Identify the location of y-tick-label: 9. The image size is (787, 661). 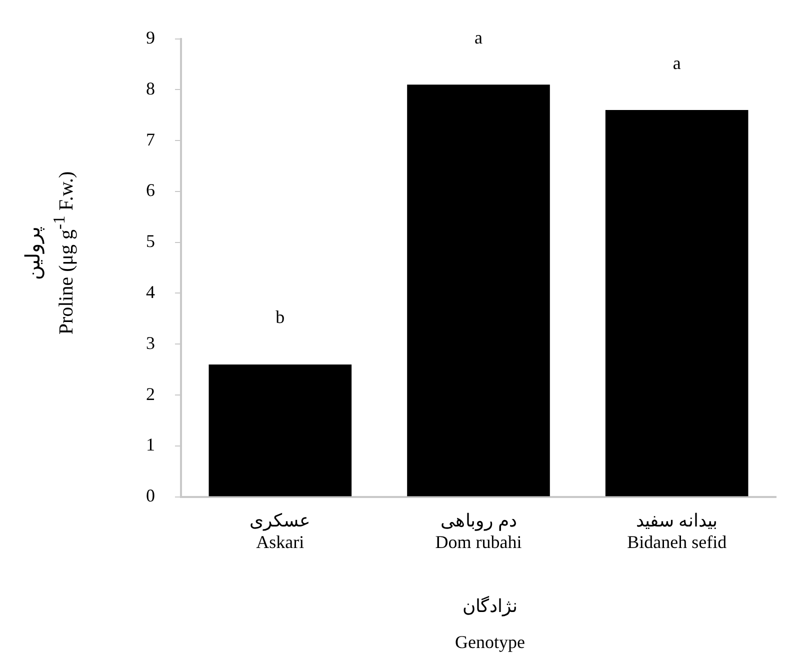
(150, 38).